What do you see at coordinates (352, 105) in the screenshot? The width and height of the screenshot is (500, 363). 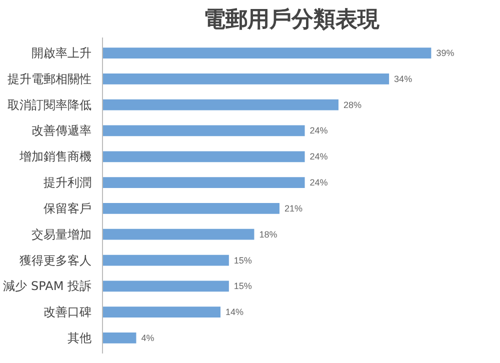 I see `data-label: 28%` at bounding box center [352, 105].